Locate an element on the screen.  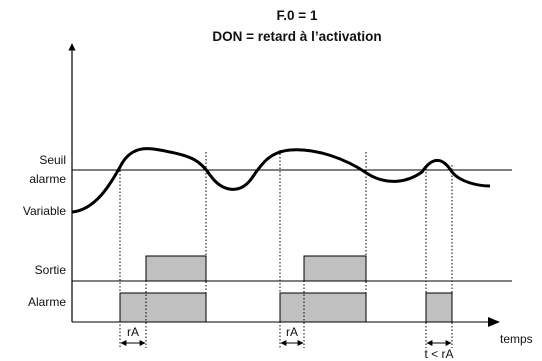
label-alarme-threshold: alarme is located at coordinates (47, 179).